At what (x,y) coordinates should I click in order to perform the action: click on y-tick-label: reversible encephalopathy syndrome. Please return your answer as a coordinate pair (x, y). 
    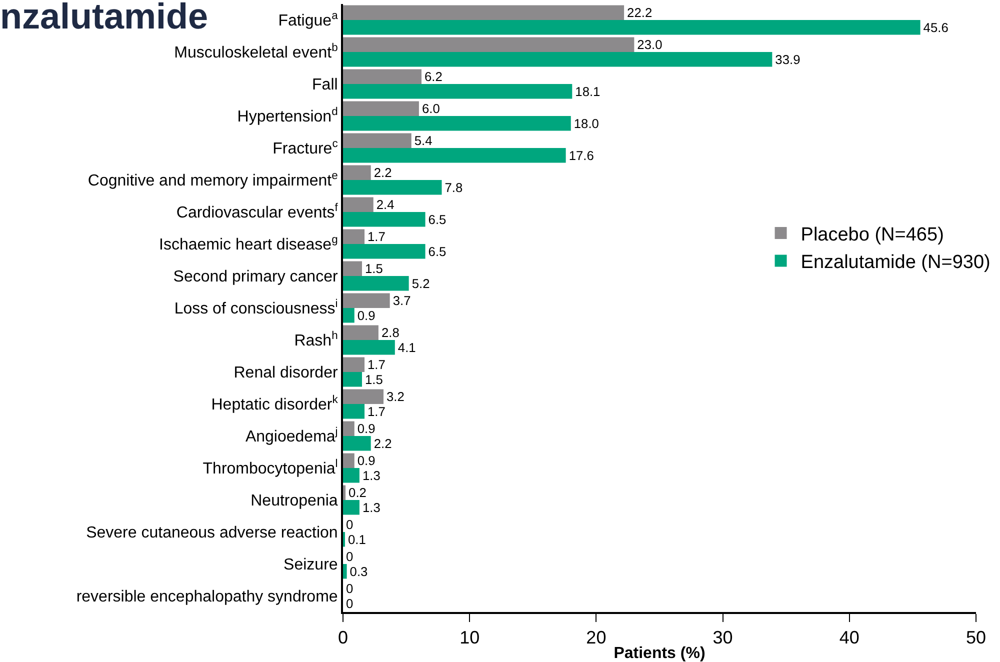
    Looking at the image, I should click on (207, 597).